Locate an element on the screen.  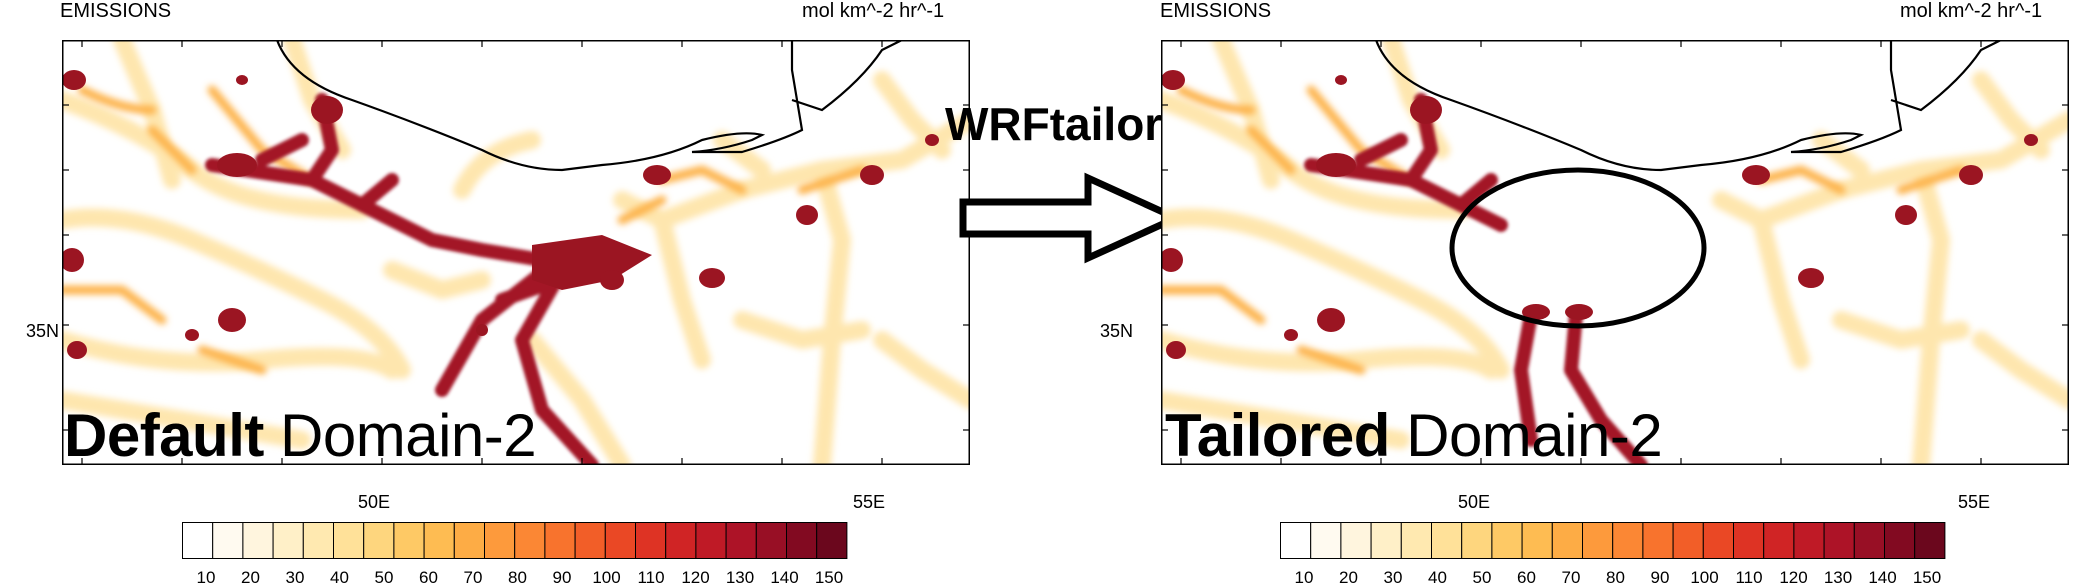
right-lon-tick-50e: 50E is located at coordinates (1474, 502).